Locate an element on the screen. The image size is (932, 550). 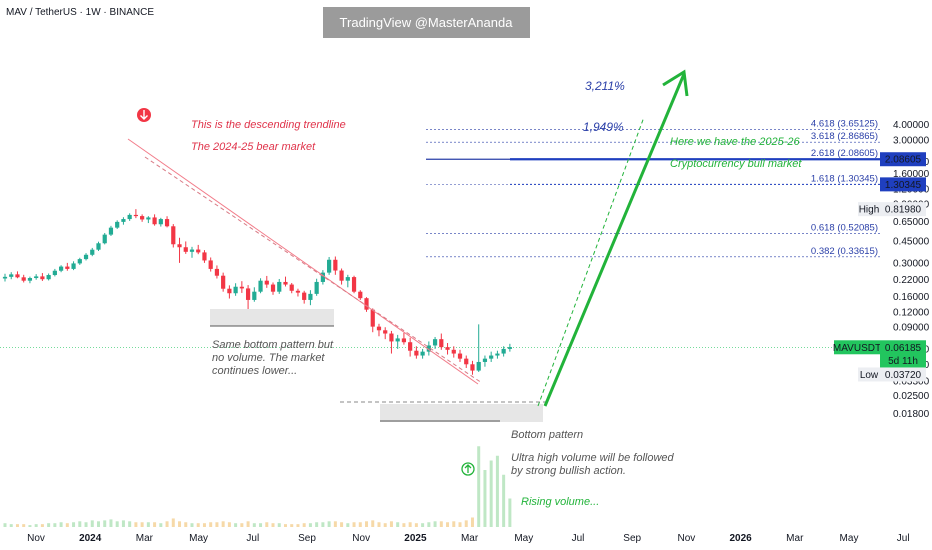
x-tick-label: Jul is located at coordinates (252, 538).